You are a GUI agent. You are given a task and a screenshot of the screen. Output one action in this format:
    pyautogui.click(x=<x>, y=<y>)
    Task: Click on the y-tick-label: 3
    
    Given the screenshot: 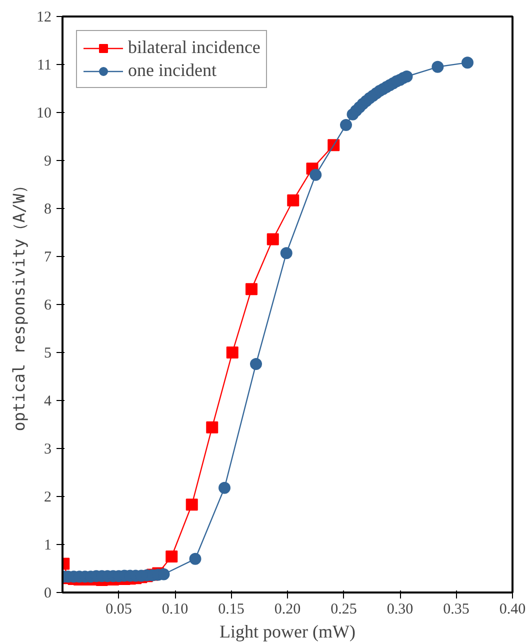 What is the action you would take?
    pyautogui.click(x=48, y=450)
    